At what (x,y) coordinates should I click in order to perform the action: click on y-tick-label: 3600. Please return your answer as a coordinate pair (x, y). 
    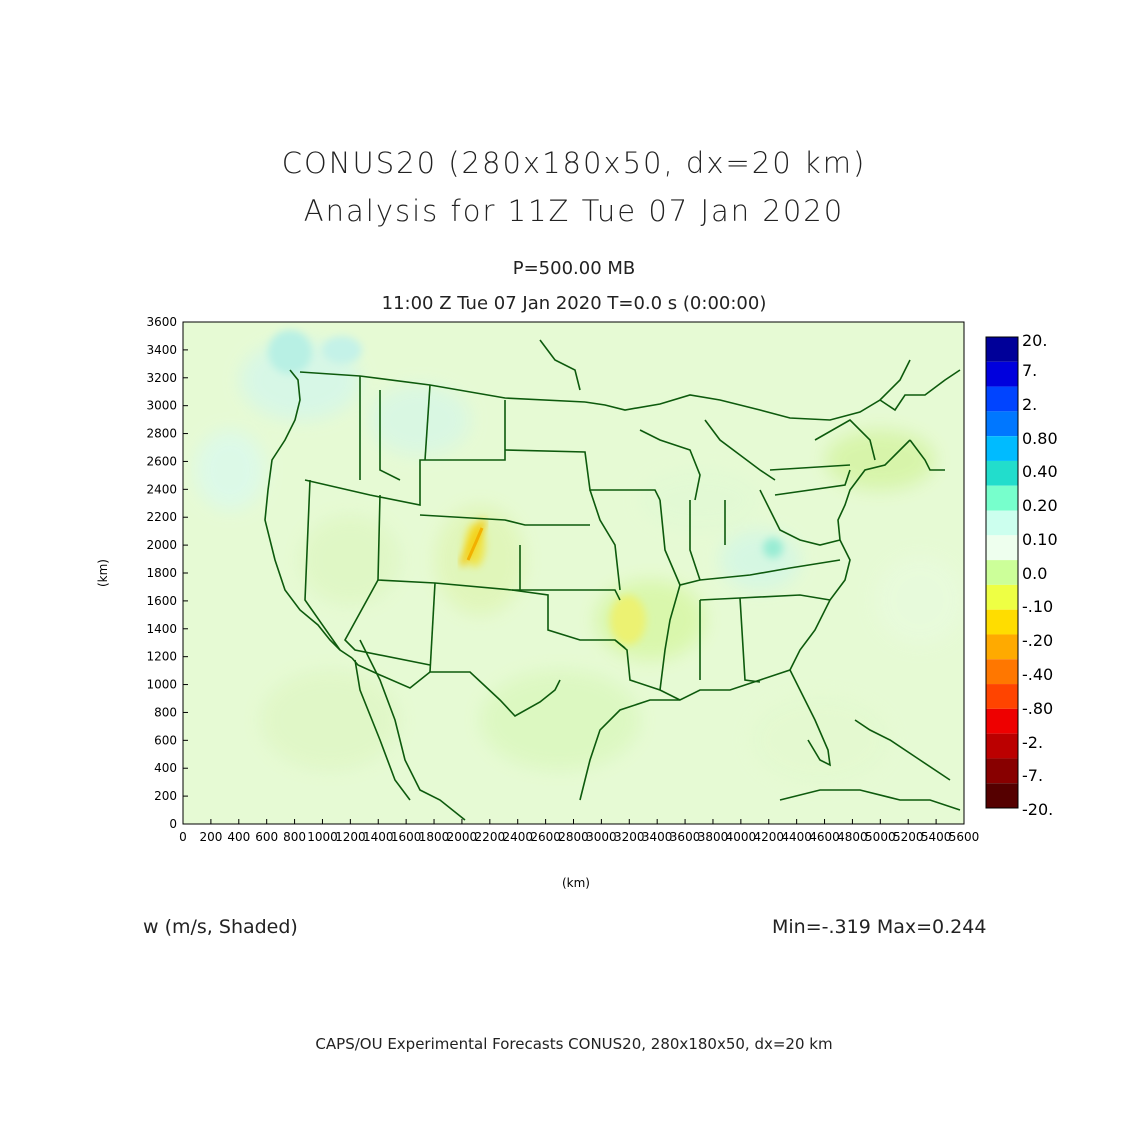
    Looking at the image, I should click on (161, 322).